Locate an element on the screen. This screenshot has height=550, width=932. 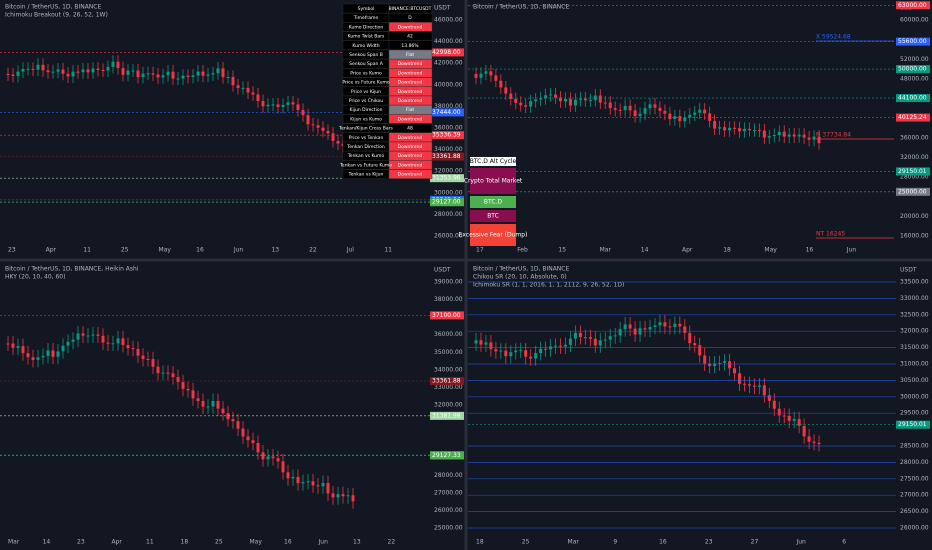
price-tag-label: 42998.00 is located at coordinates (446, 52).